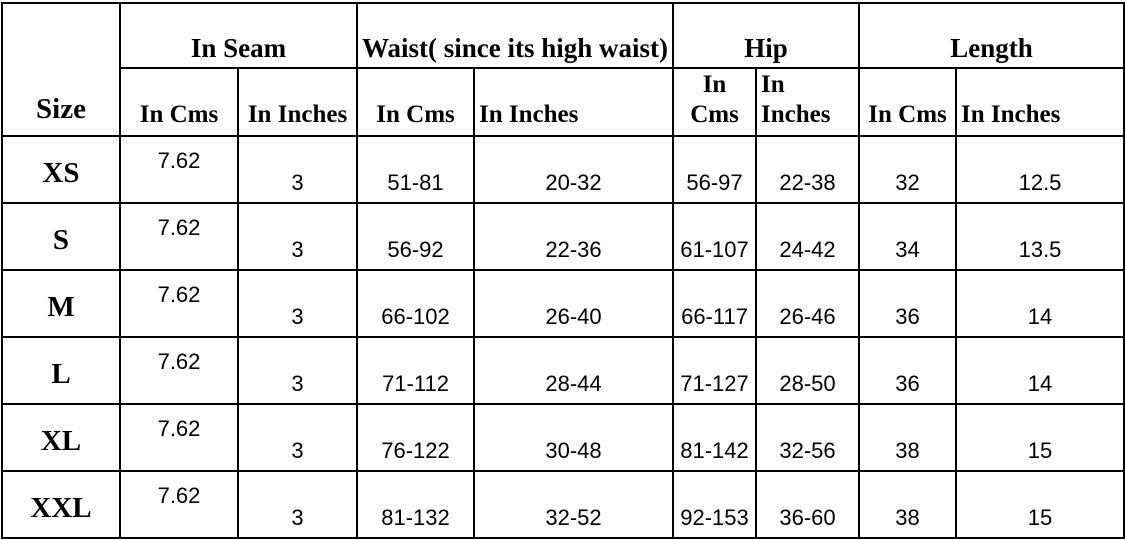 The height and width of the screenshot is (540, 1126). Describe the element at coordinates (715, 102) in the screenshot. I see `subheader-hip-cms: In Cms` at that location.